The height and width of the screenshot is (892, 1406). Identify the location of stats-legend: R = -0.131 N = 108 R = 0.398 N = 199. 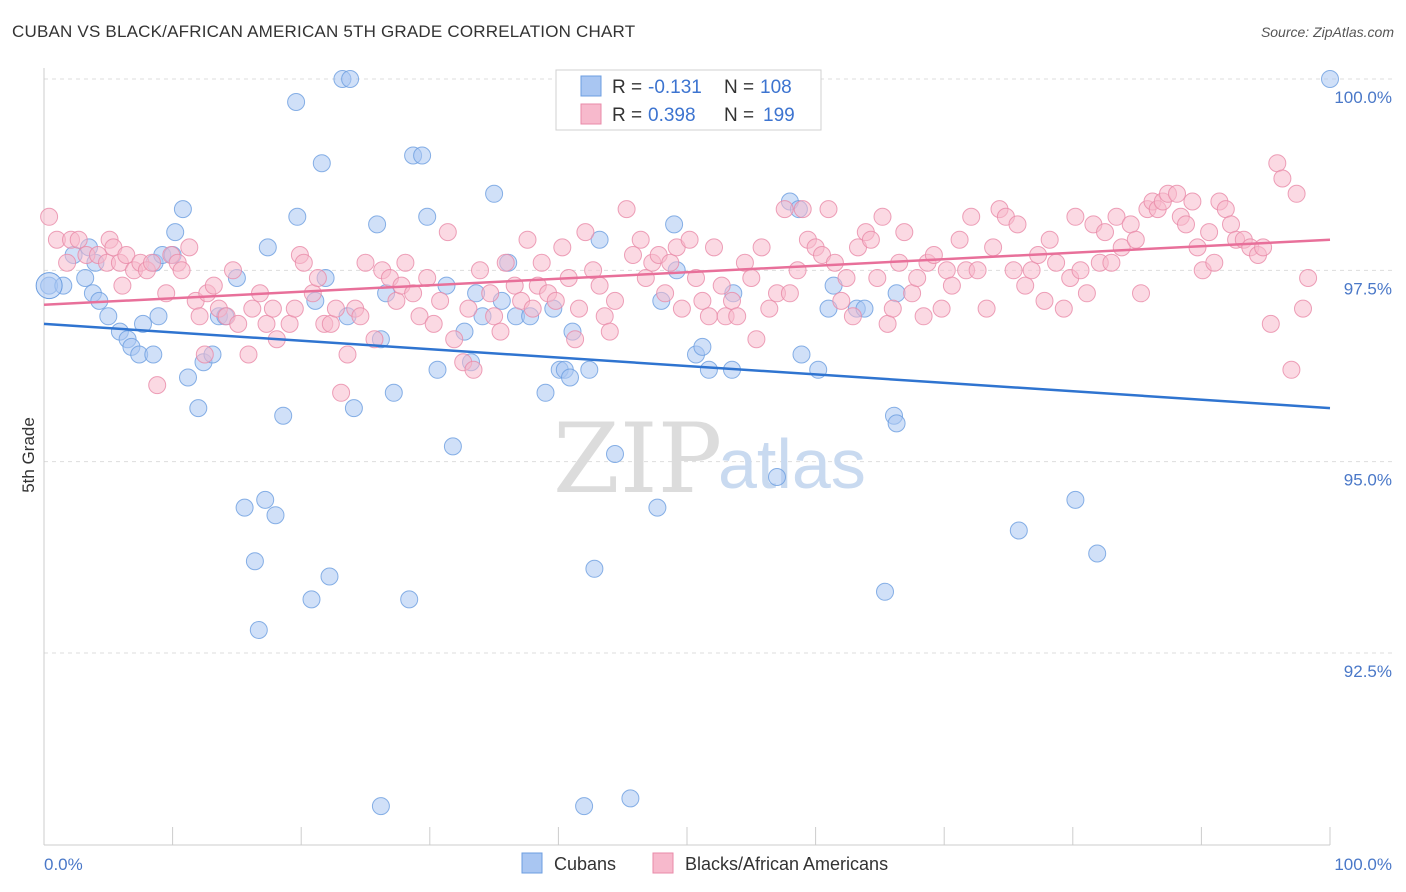
(688, 100).